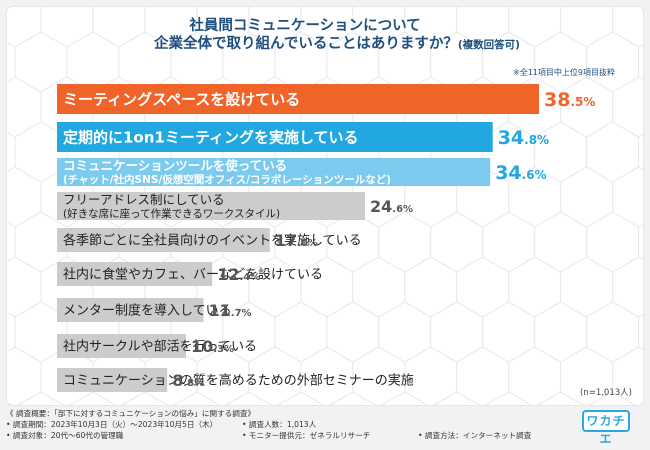 The width and height of the screenshot is (650, 450). What do you see at coordinates (606, 428) in the screenshot?
I see `brand-logo: ワカチエ` at bounding box center [606, 428].